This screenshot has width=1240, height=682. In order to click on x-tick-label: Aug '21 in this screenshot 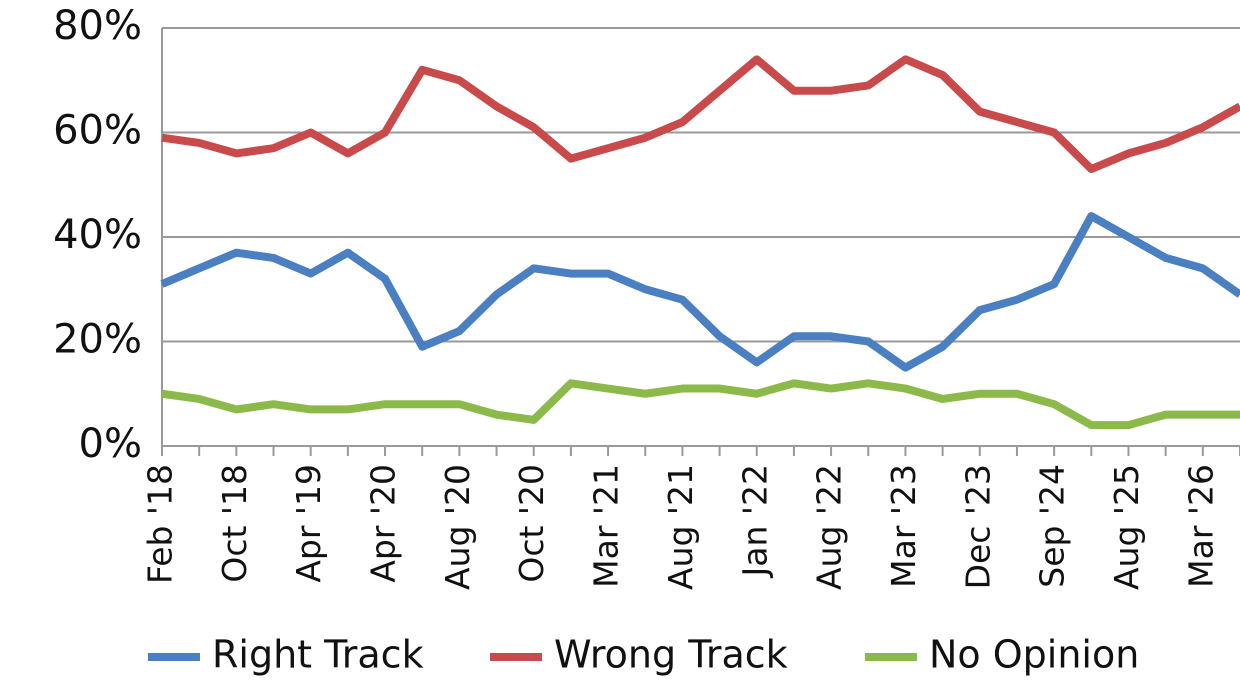, I will do `click(680, 527)`.